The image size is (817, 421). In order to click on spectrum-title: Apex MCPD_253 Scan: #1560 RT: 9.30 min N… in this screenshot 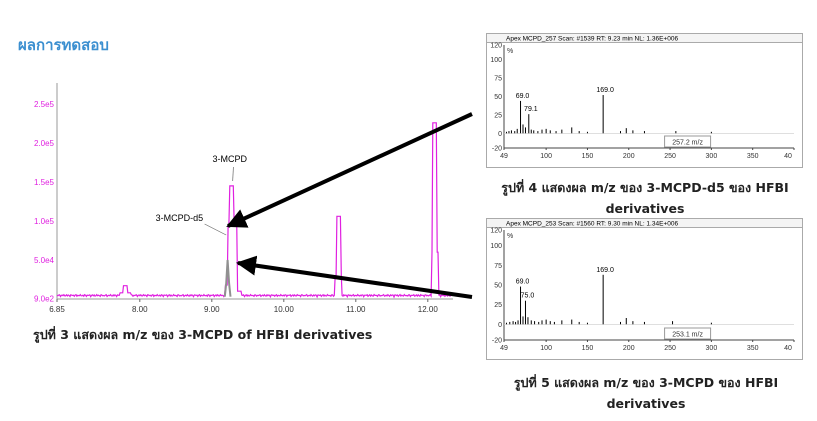, I will do `click(592, 224)`.